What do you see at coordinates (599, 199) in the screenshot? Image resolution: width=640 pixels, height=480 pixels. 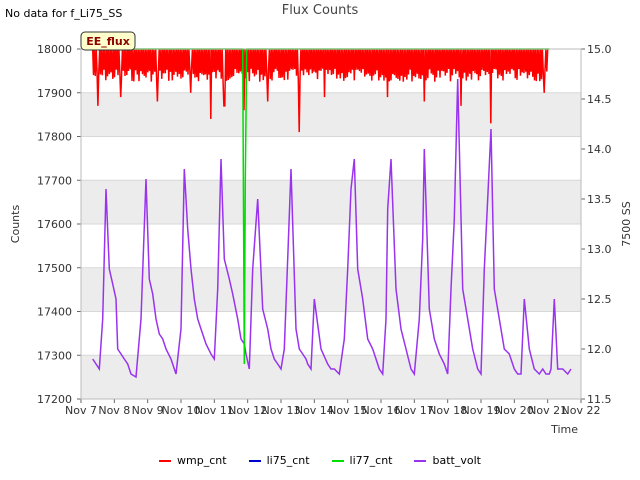 I see `y2-tick-label: 13.5` at bounding box center [599, 199].